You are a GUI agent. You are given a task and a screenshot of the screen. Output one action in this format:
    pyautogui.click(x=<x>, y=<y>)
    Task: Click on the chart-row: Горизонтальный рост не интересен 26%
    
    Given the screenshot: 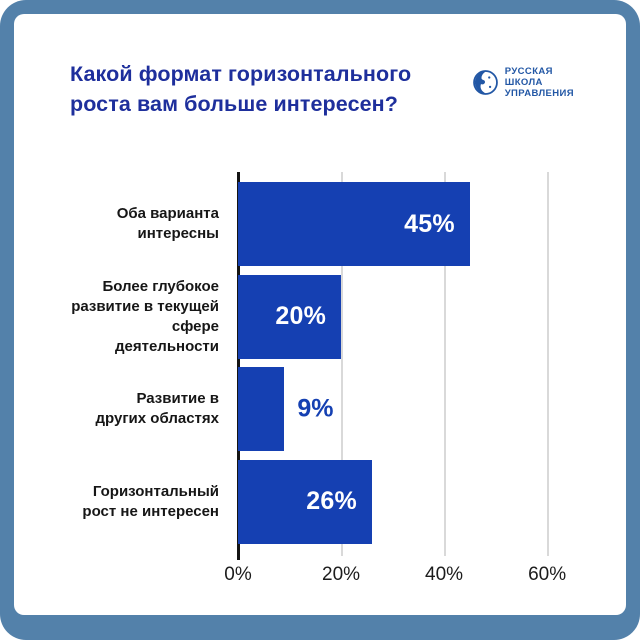 What is the action you would take?
    pyautogui.click(x=321, y=501)
    